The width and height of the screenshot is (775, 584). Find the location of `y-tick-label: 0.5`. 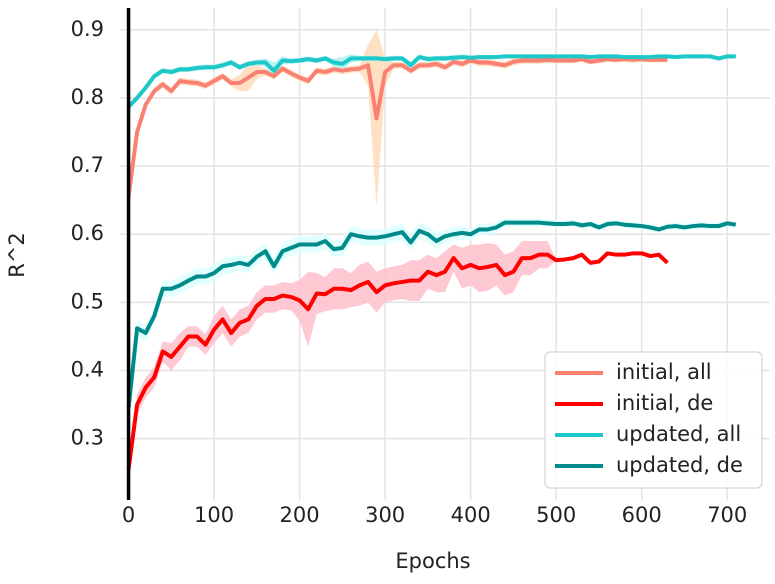

y-tick-label: 0.5 is located at coordinates (87, 301).